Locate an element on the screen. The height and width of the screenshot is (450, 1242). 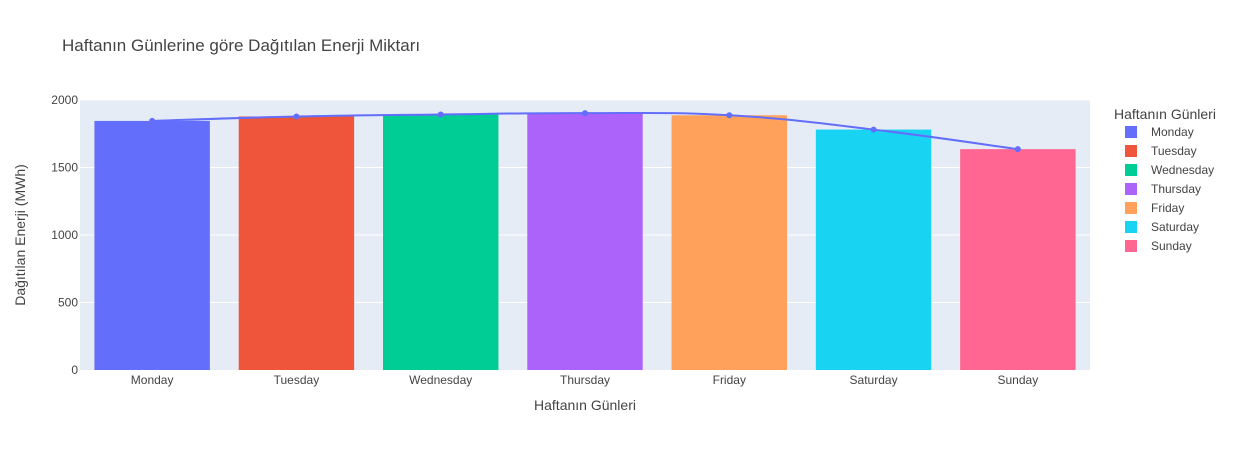
bar-sunday is located at coordinates (1018, 259).